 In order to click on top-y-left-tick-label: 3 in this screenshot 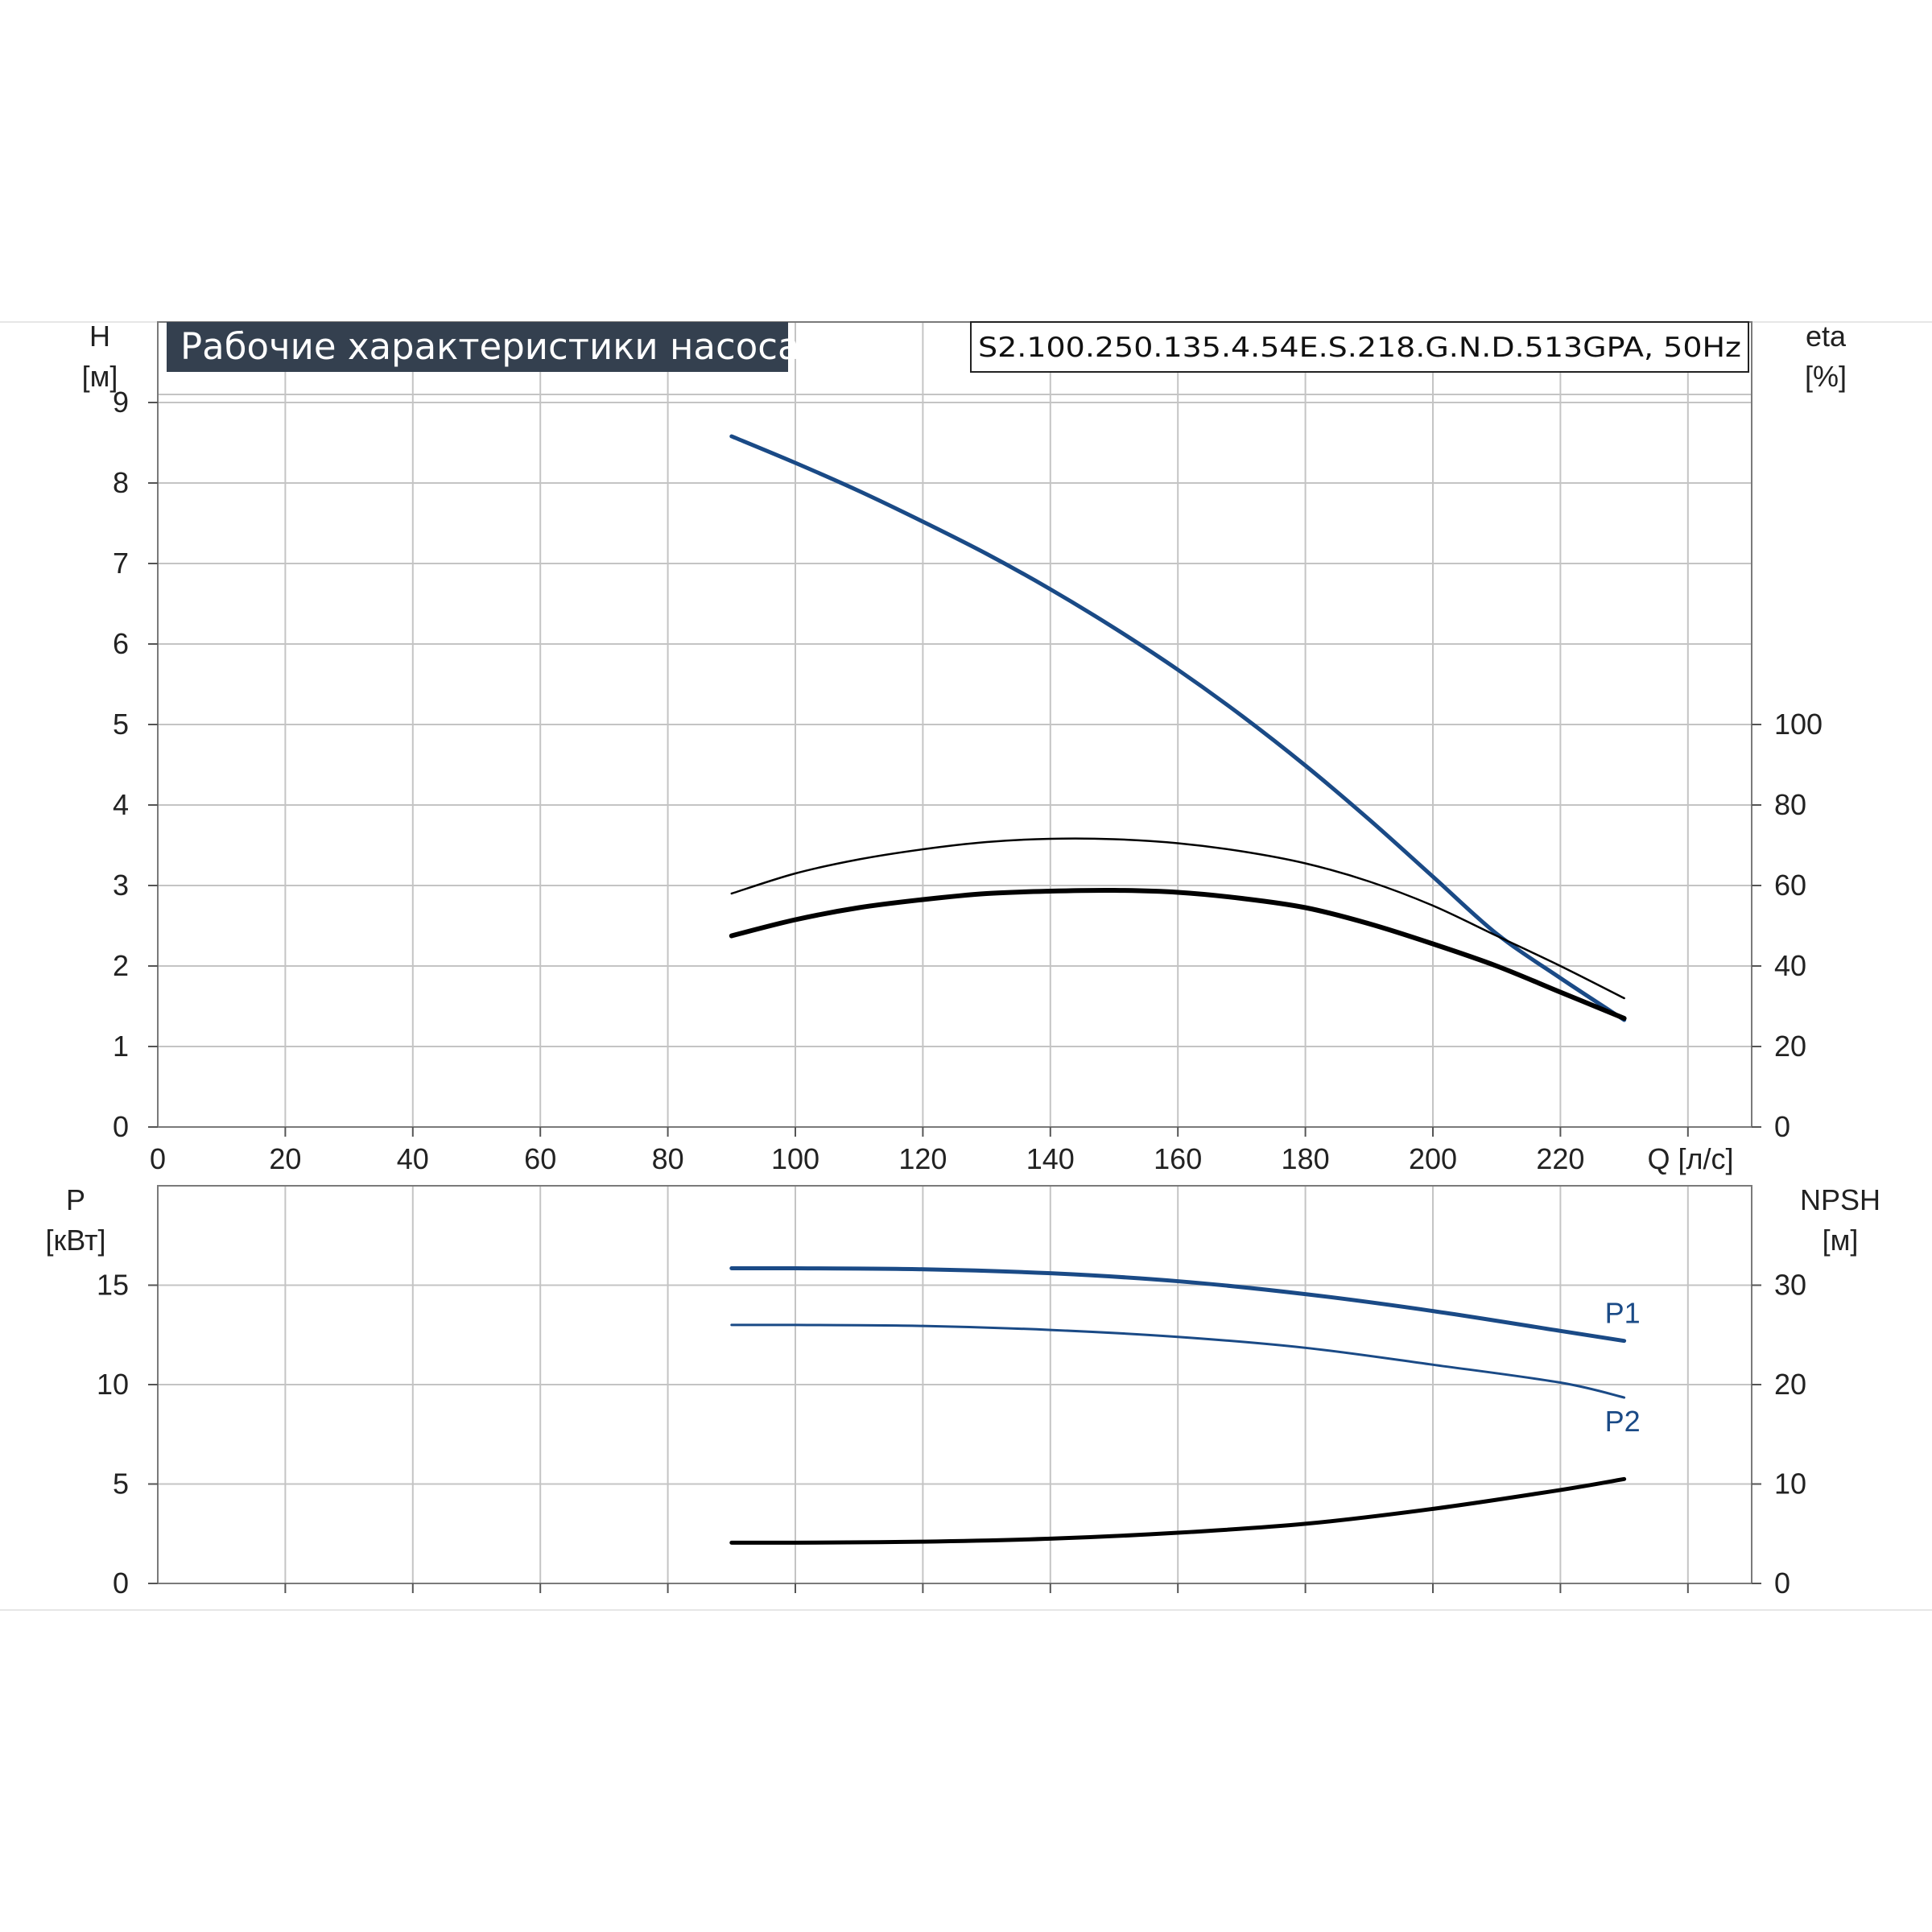, I will do `click(121, 885)`.